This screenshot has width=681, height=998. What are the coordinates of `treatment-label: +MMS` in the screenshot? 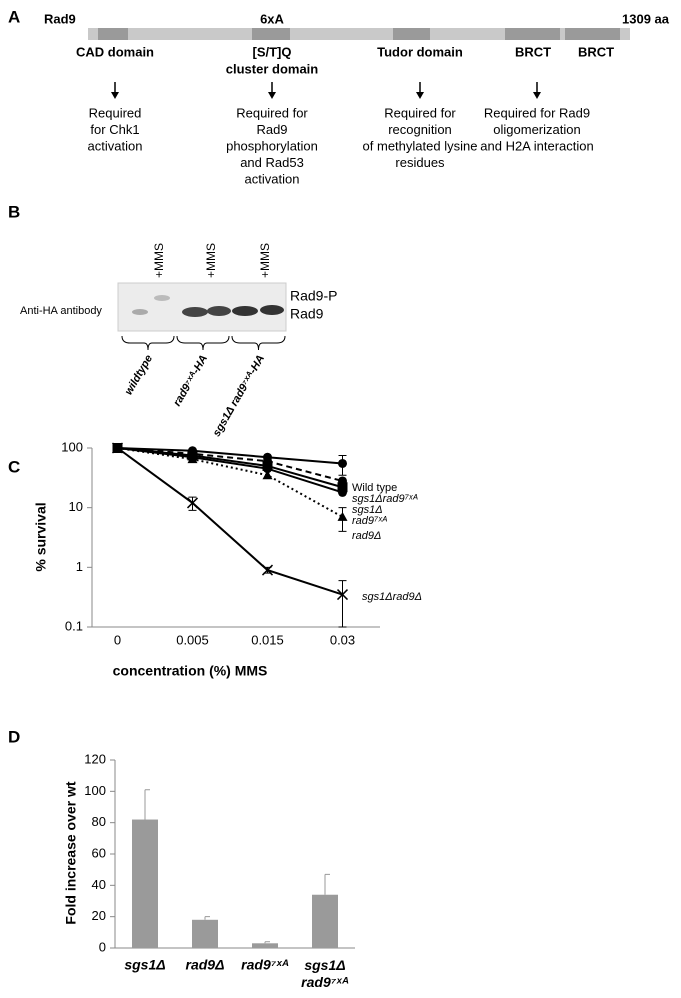 It's located at (159, 260).